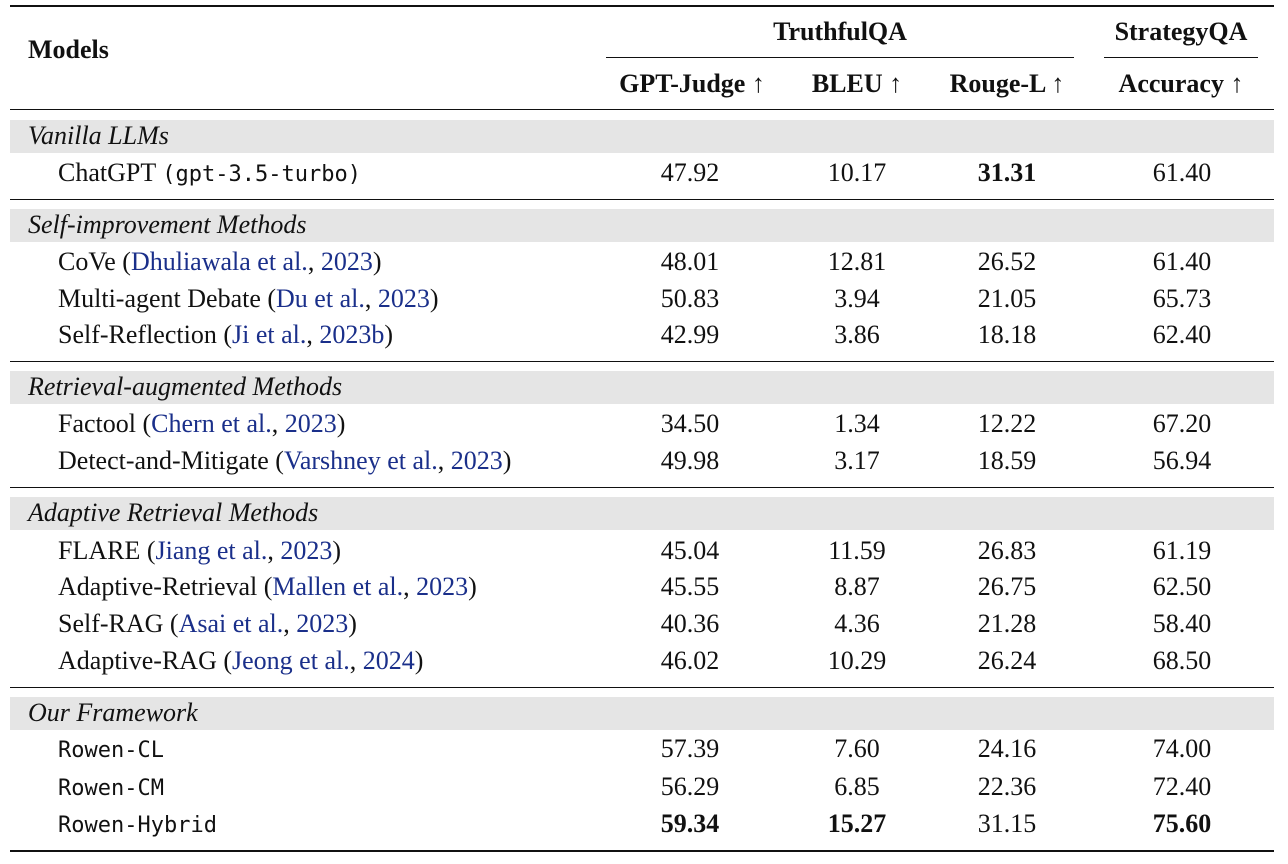  I want to click on value-gpt-judge: 42.99, so click(690, 334).